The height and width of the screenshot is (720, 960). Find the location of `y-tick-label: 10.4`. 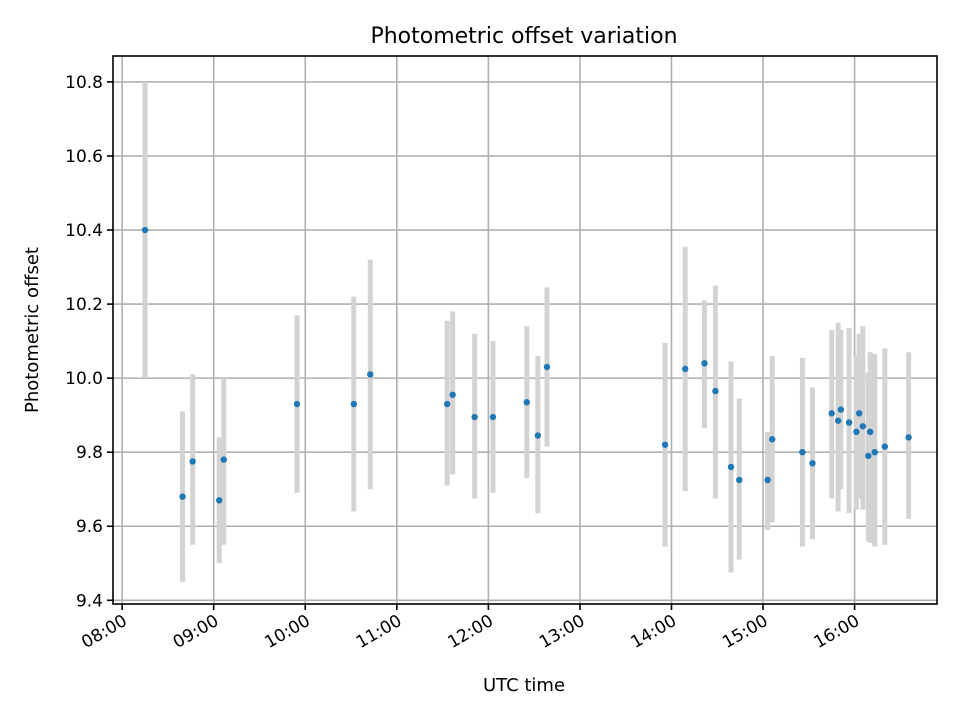

y-tick-label: 10.4 is located at coordinates (84, 231).